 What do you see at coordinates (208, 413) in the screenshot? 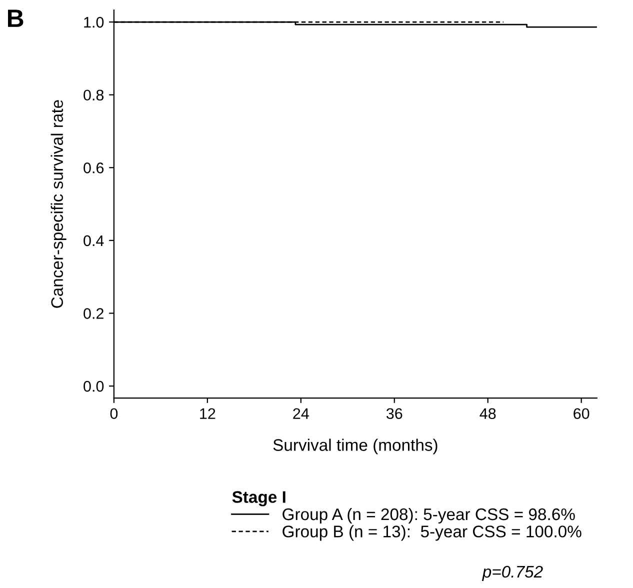
I see `x-tick-label: 12` at bounding box center [208, 413].